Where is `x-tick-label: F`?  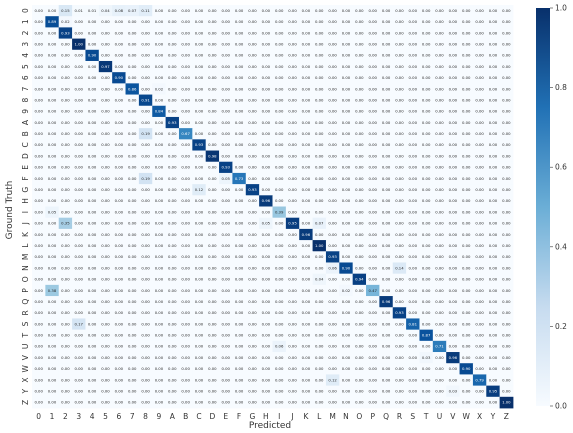 x-tick-label: F is located at coordinates (239, 416).